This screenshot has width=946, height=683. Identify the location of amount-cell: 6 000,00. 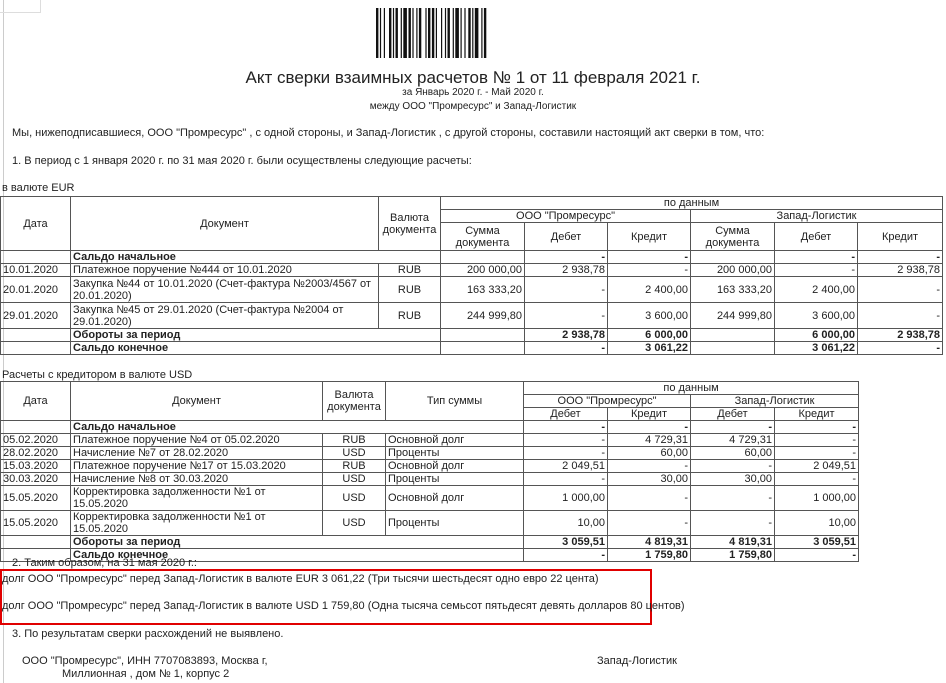
(649, 335).